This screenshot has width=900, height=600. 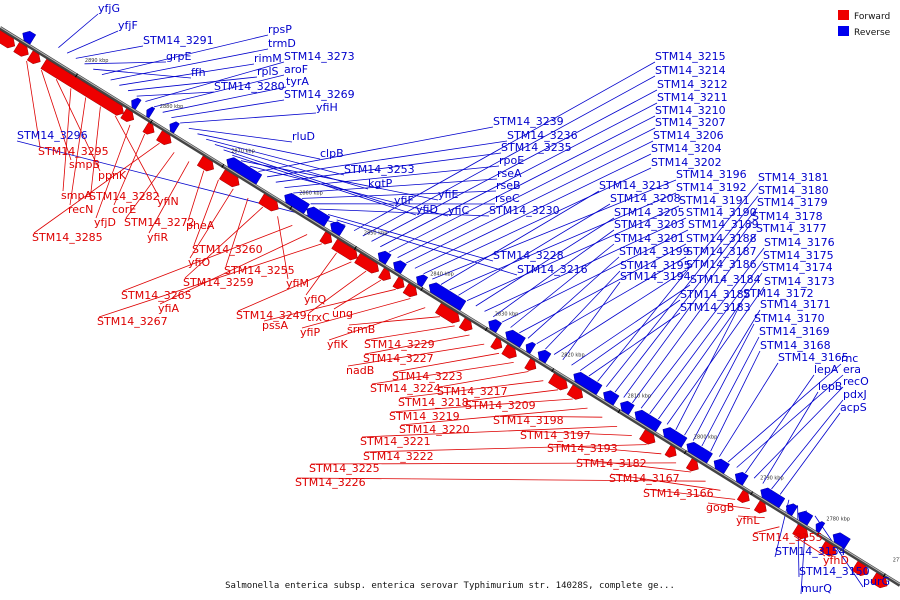 What do you see at coordinates (644, 478) in the screenshot?
I see `gene-label-stm14-3167: STM14_3167` at bounding box center [644, 478].